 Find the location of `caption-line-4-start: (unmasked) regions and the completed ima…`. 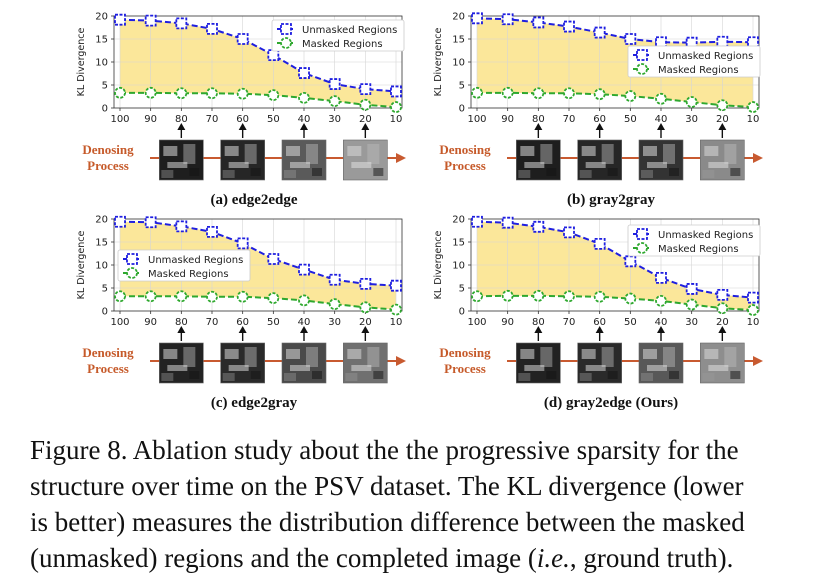

caption-line-4-start: (unmasked) regions and the completed ima… is located at coordinates (283, 558).